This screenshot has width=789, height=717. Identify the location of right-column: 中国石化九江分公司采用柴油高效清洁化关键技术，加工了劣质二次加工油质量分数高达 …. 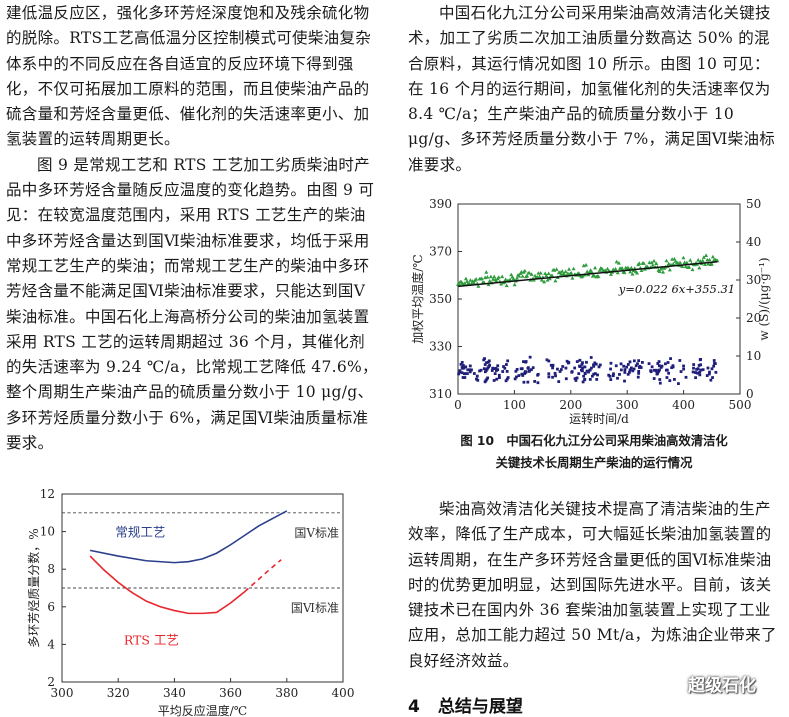
(594, 89).